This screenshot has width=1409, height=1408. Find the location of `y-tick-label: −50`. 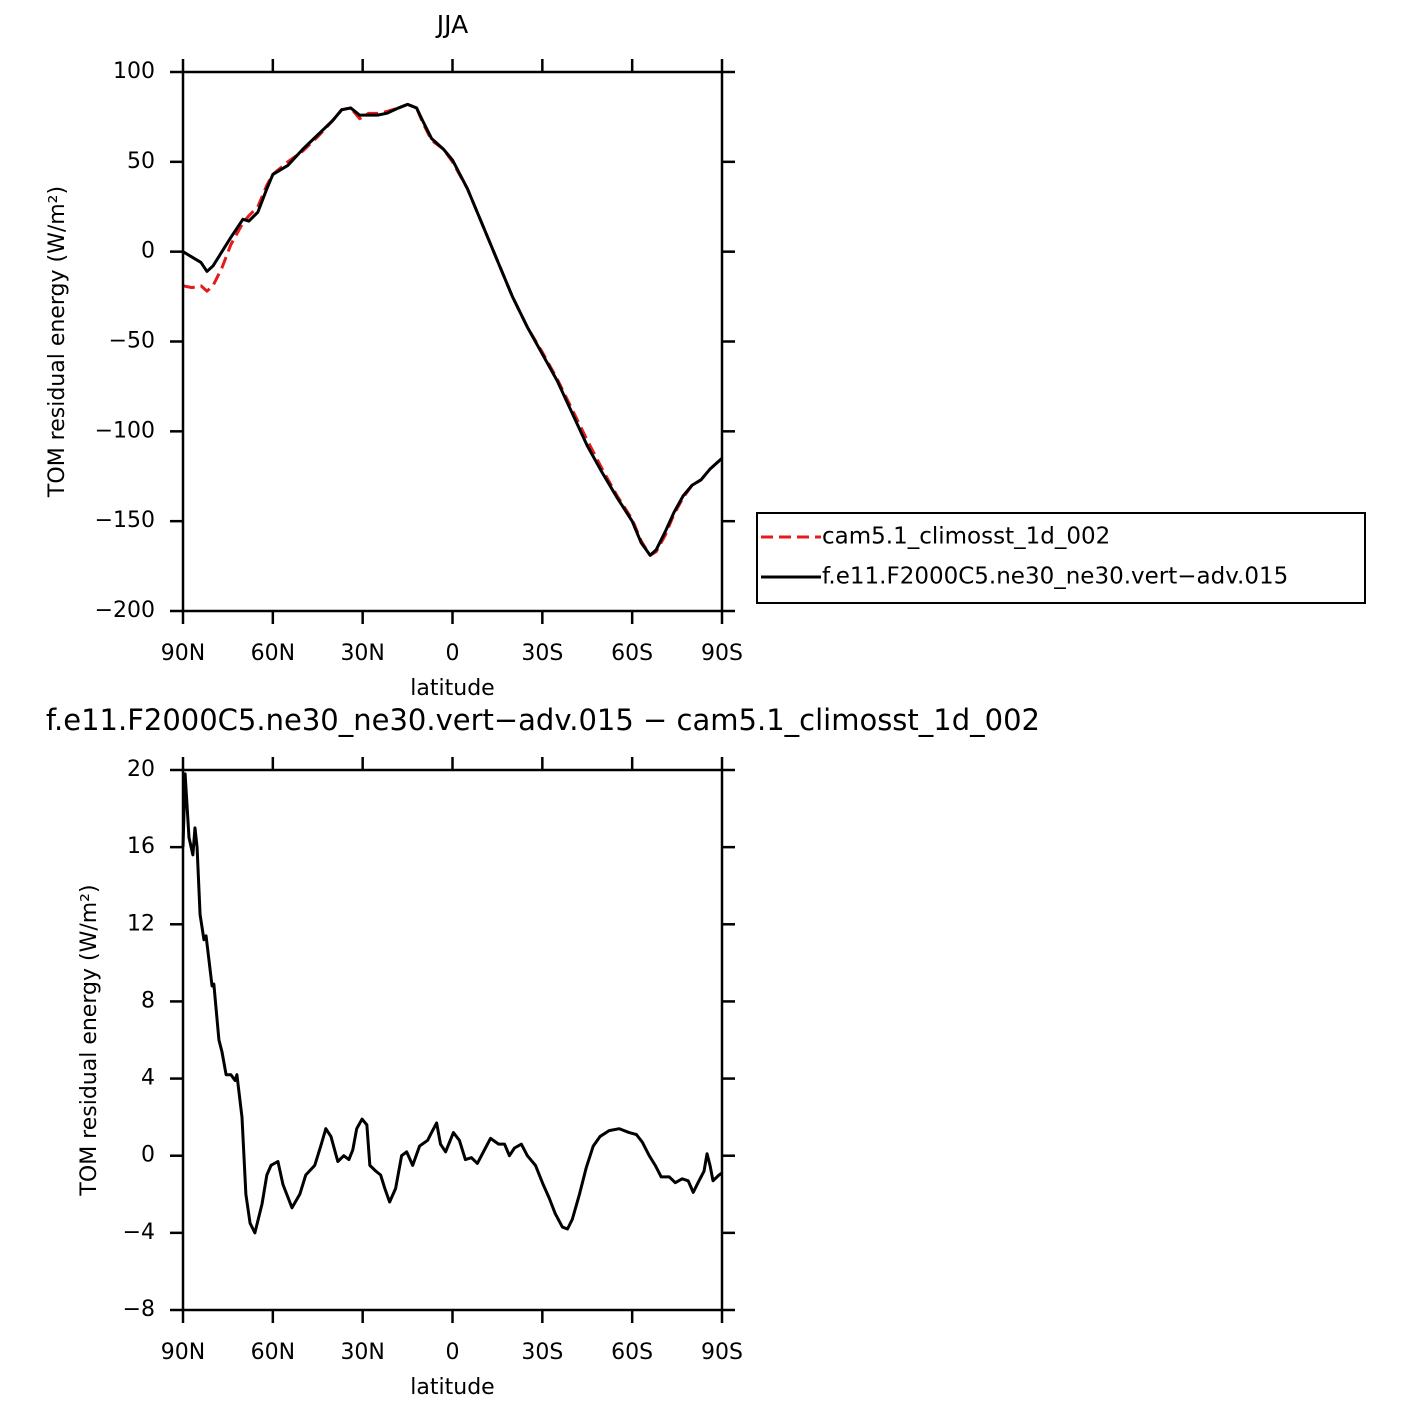

y-tick-label: −50 is located at coordinates (132, 341).